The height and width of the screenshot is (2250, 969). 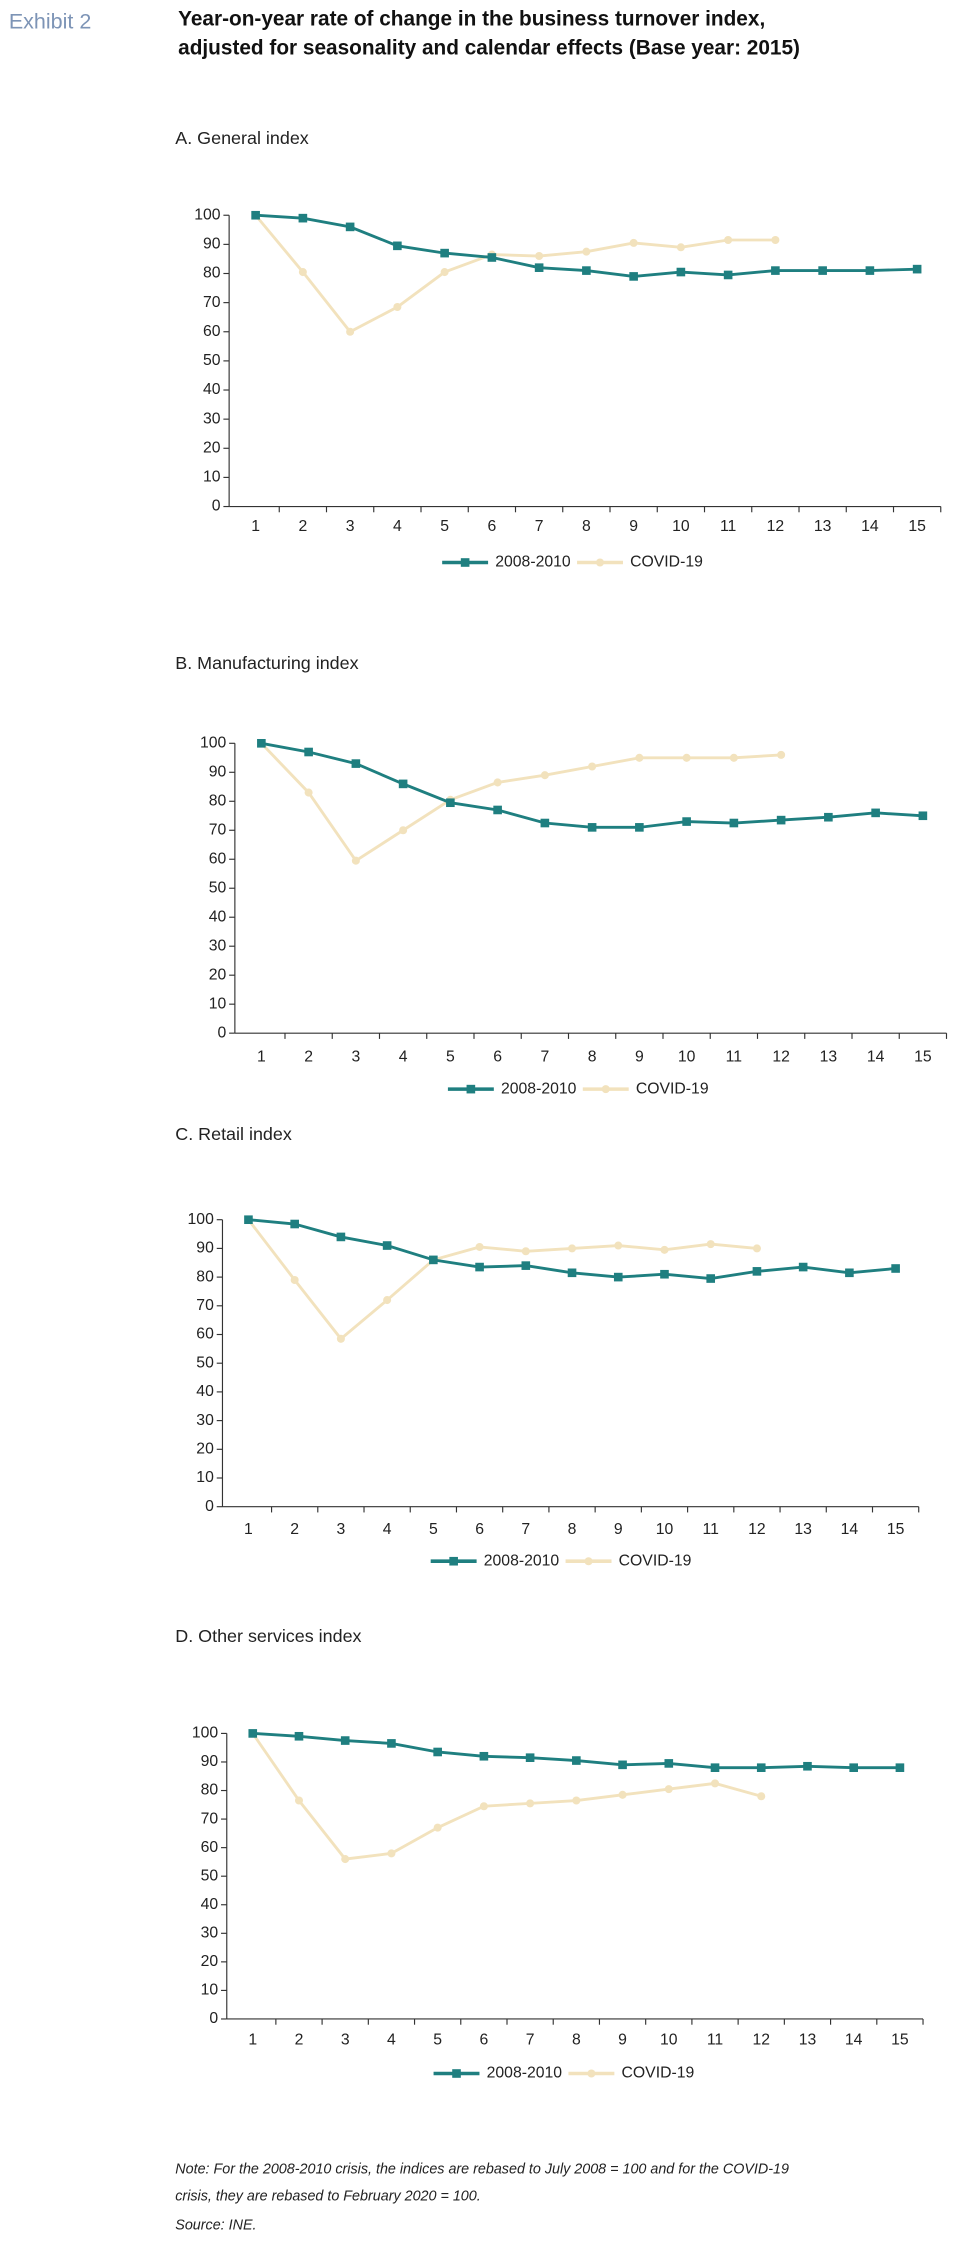 What do you see at coordinates (233, 1134) in the screenshot?
I see `chart-subtitle: C. Retail index` at bounding box center [233, 1134].